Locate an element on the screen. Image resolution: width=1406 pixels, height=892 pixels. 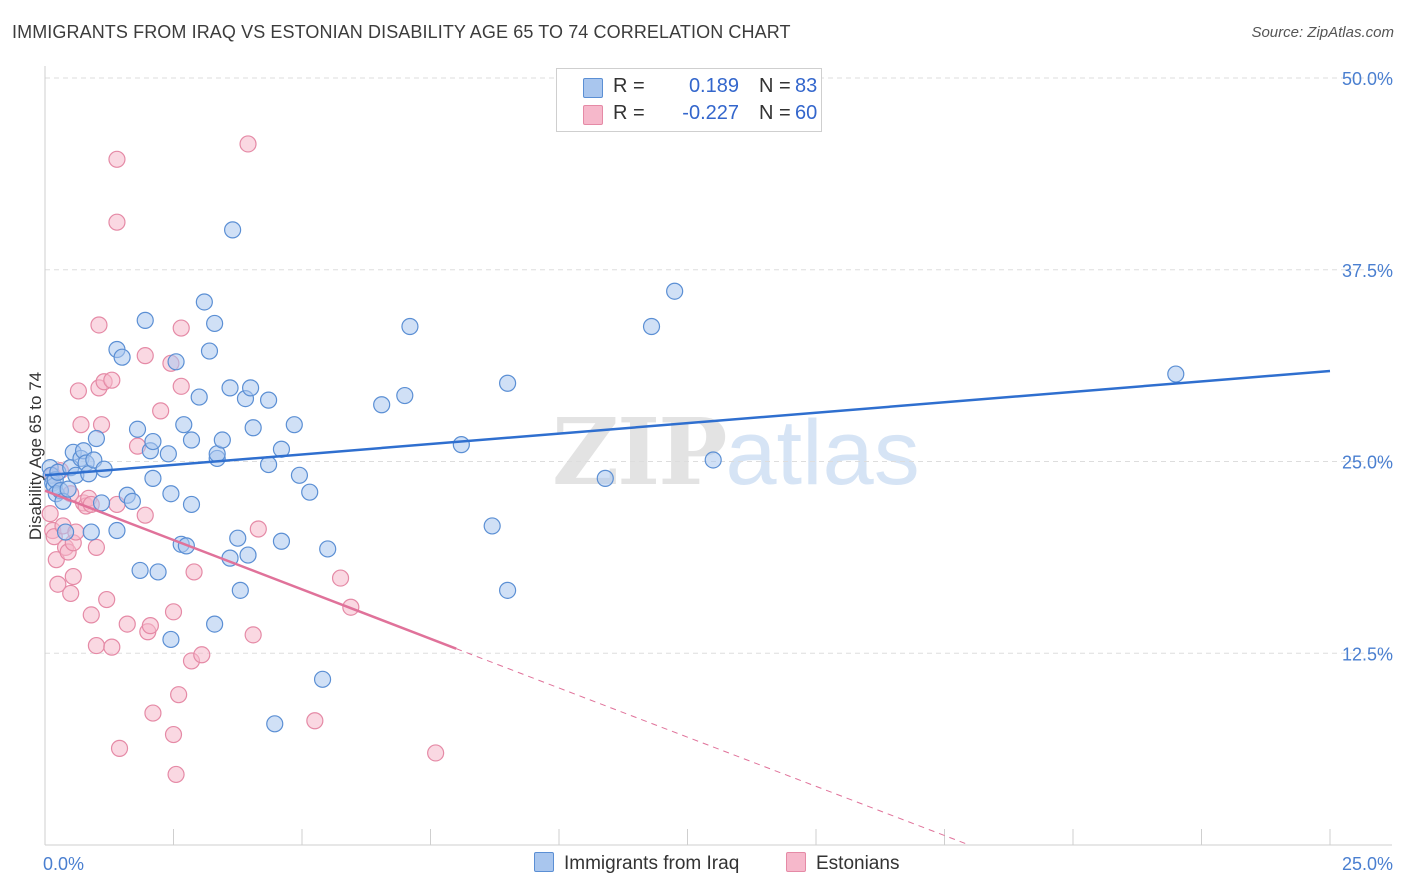
watermark-zip: ZIP is located at coordinates (639, 452).